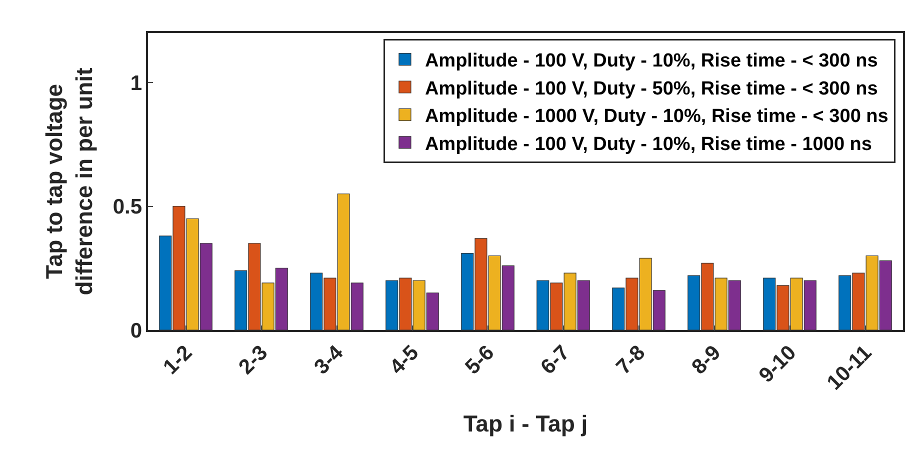  I want to click on x-tick-label: 4-5, so click(404, 359).